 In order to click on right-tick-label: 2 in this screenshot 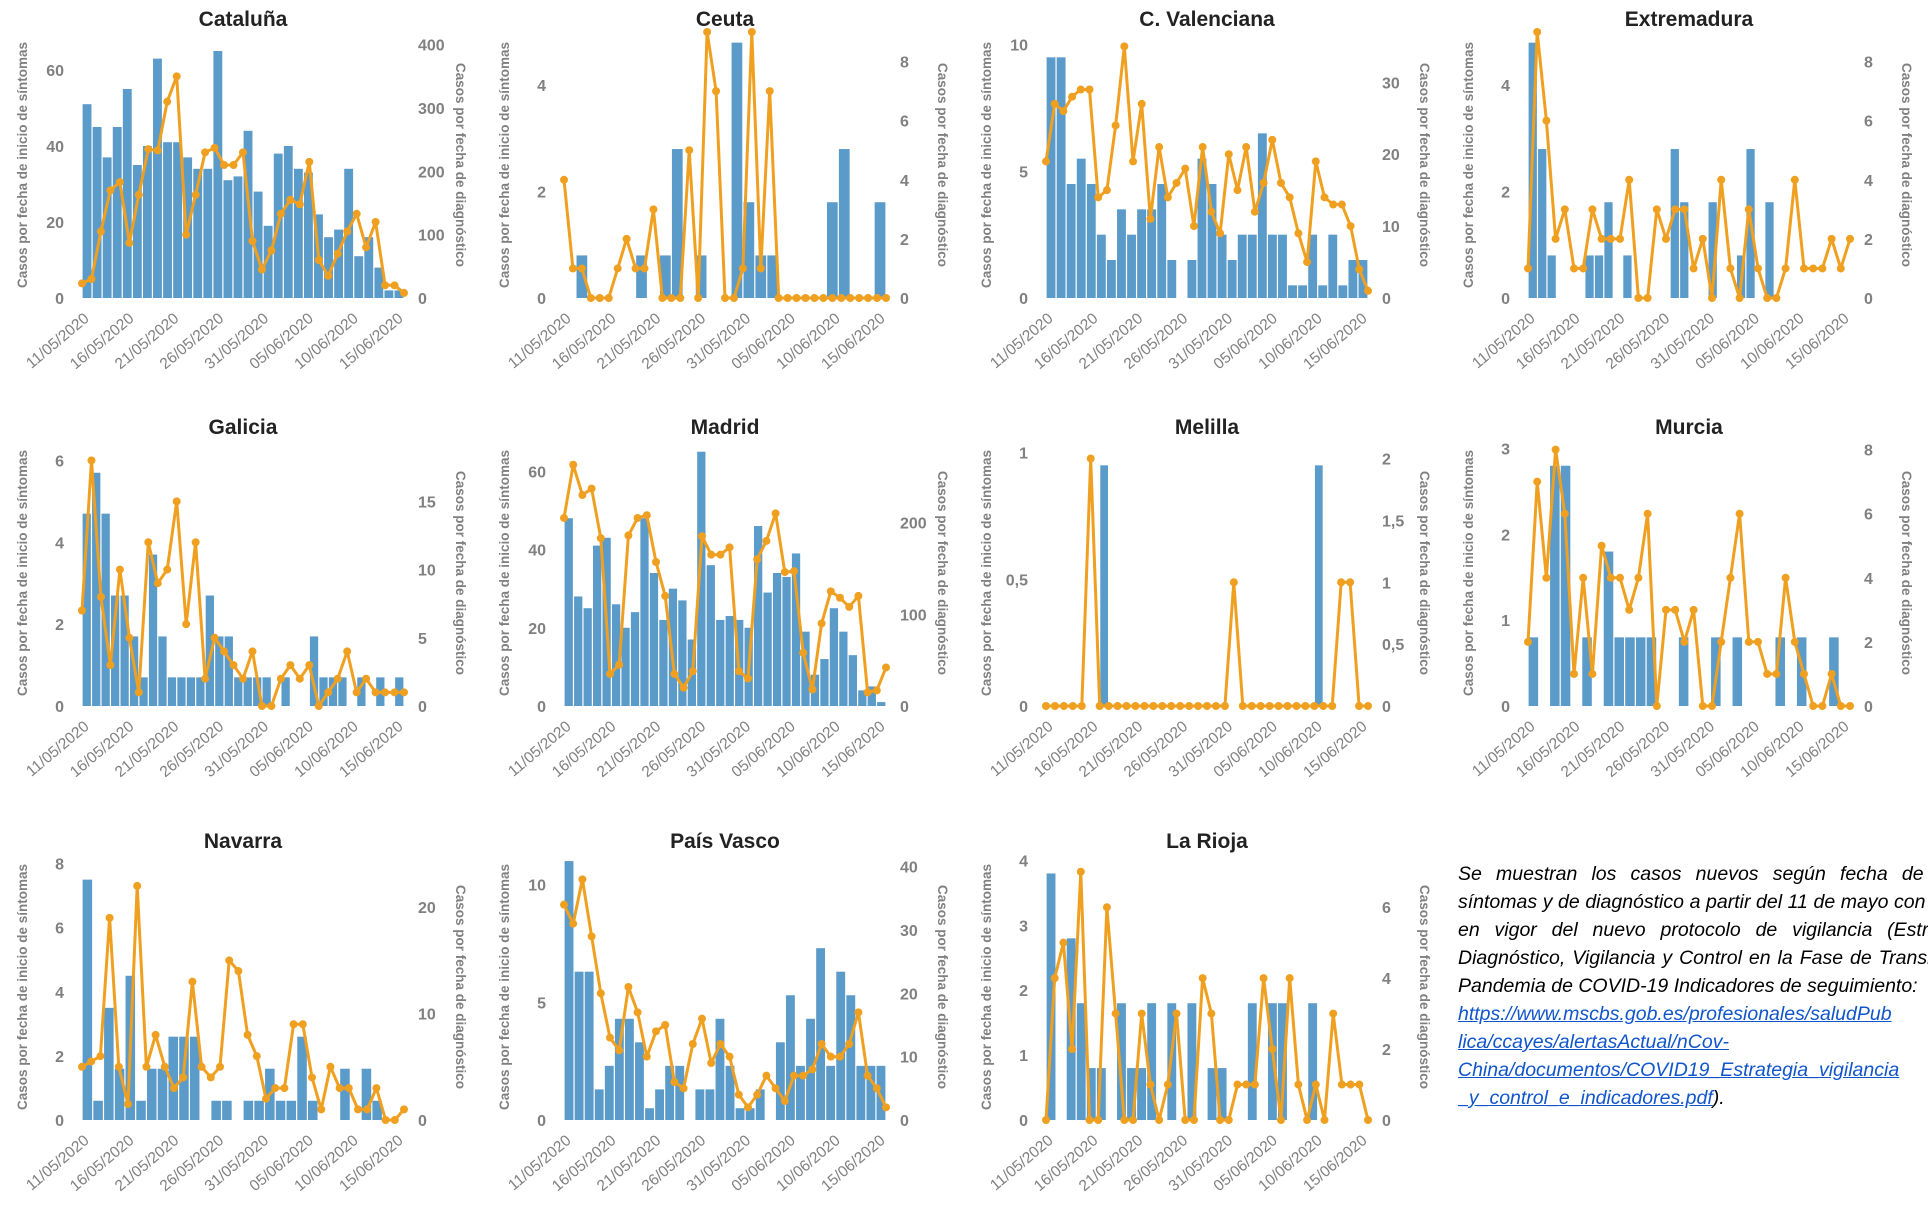, I will do `click(1868, 643)`.